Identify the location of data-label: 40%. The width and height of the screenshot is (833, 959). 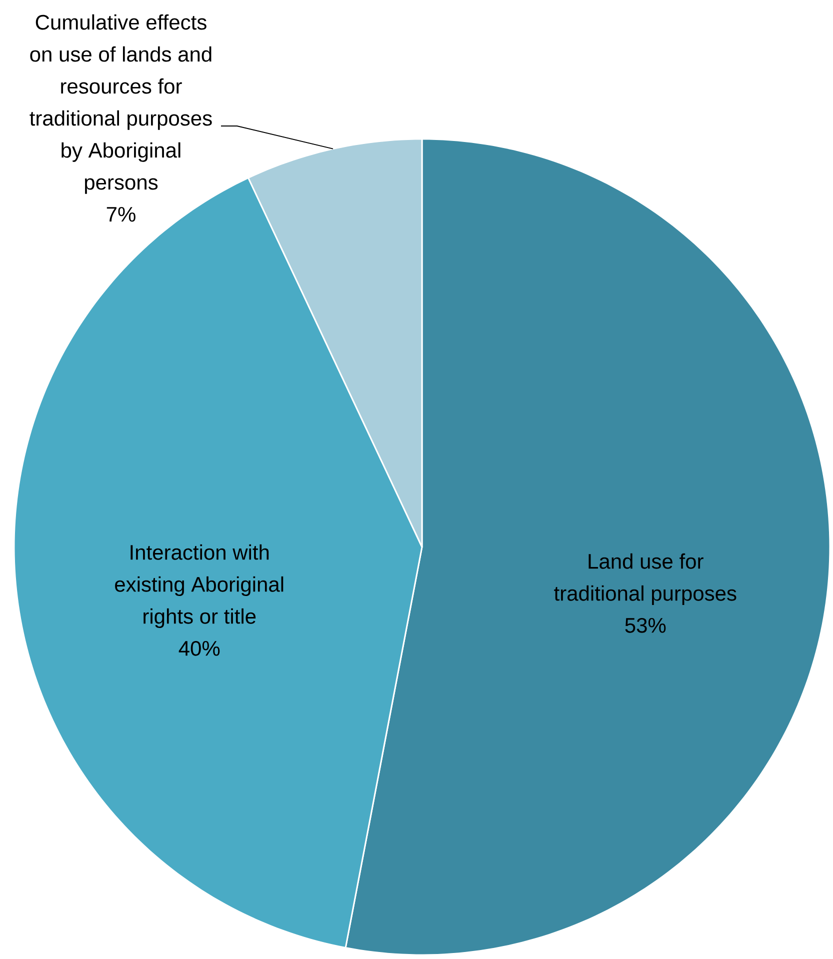
(199, 648).